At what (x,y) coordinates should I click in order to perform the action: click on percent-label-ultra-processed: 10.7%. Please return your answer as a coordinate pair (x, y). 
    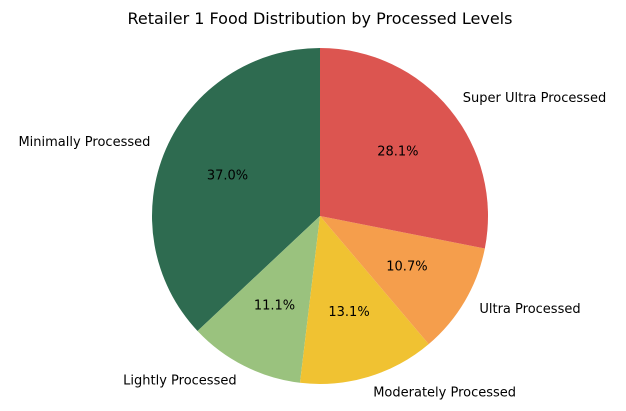
    Looking at the image, I should click on (406, 267).